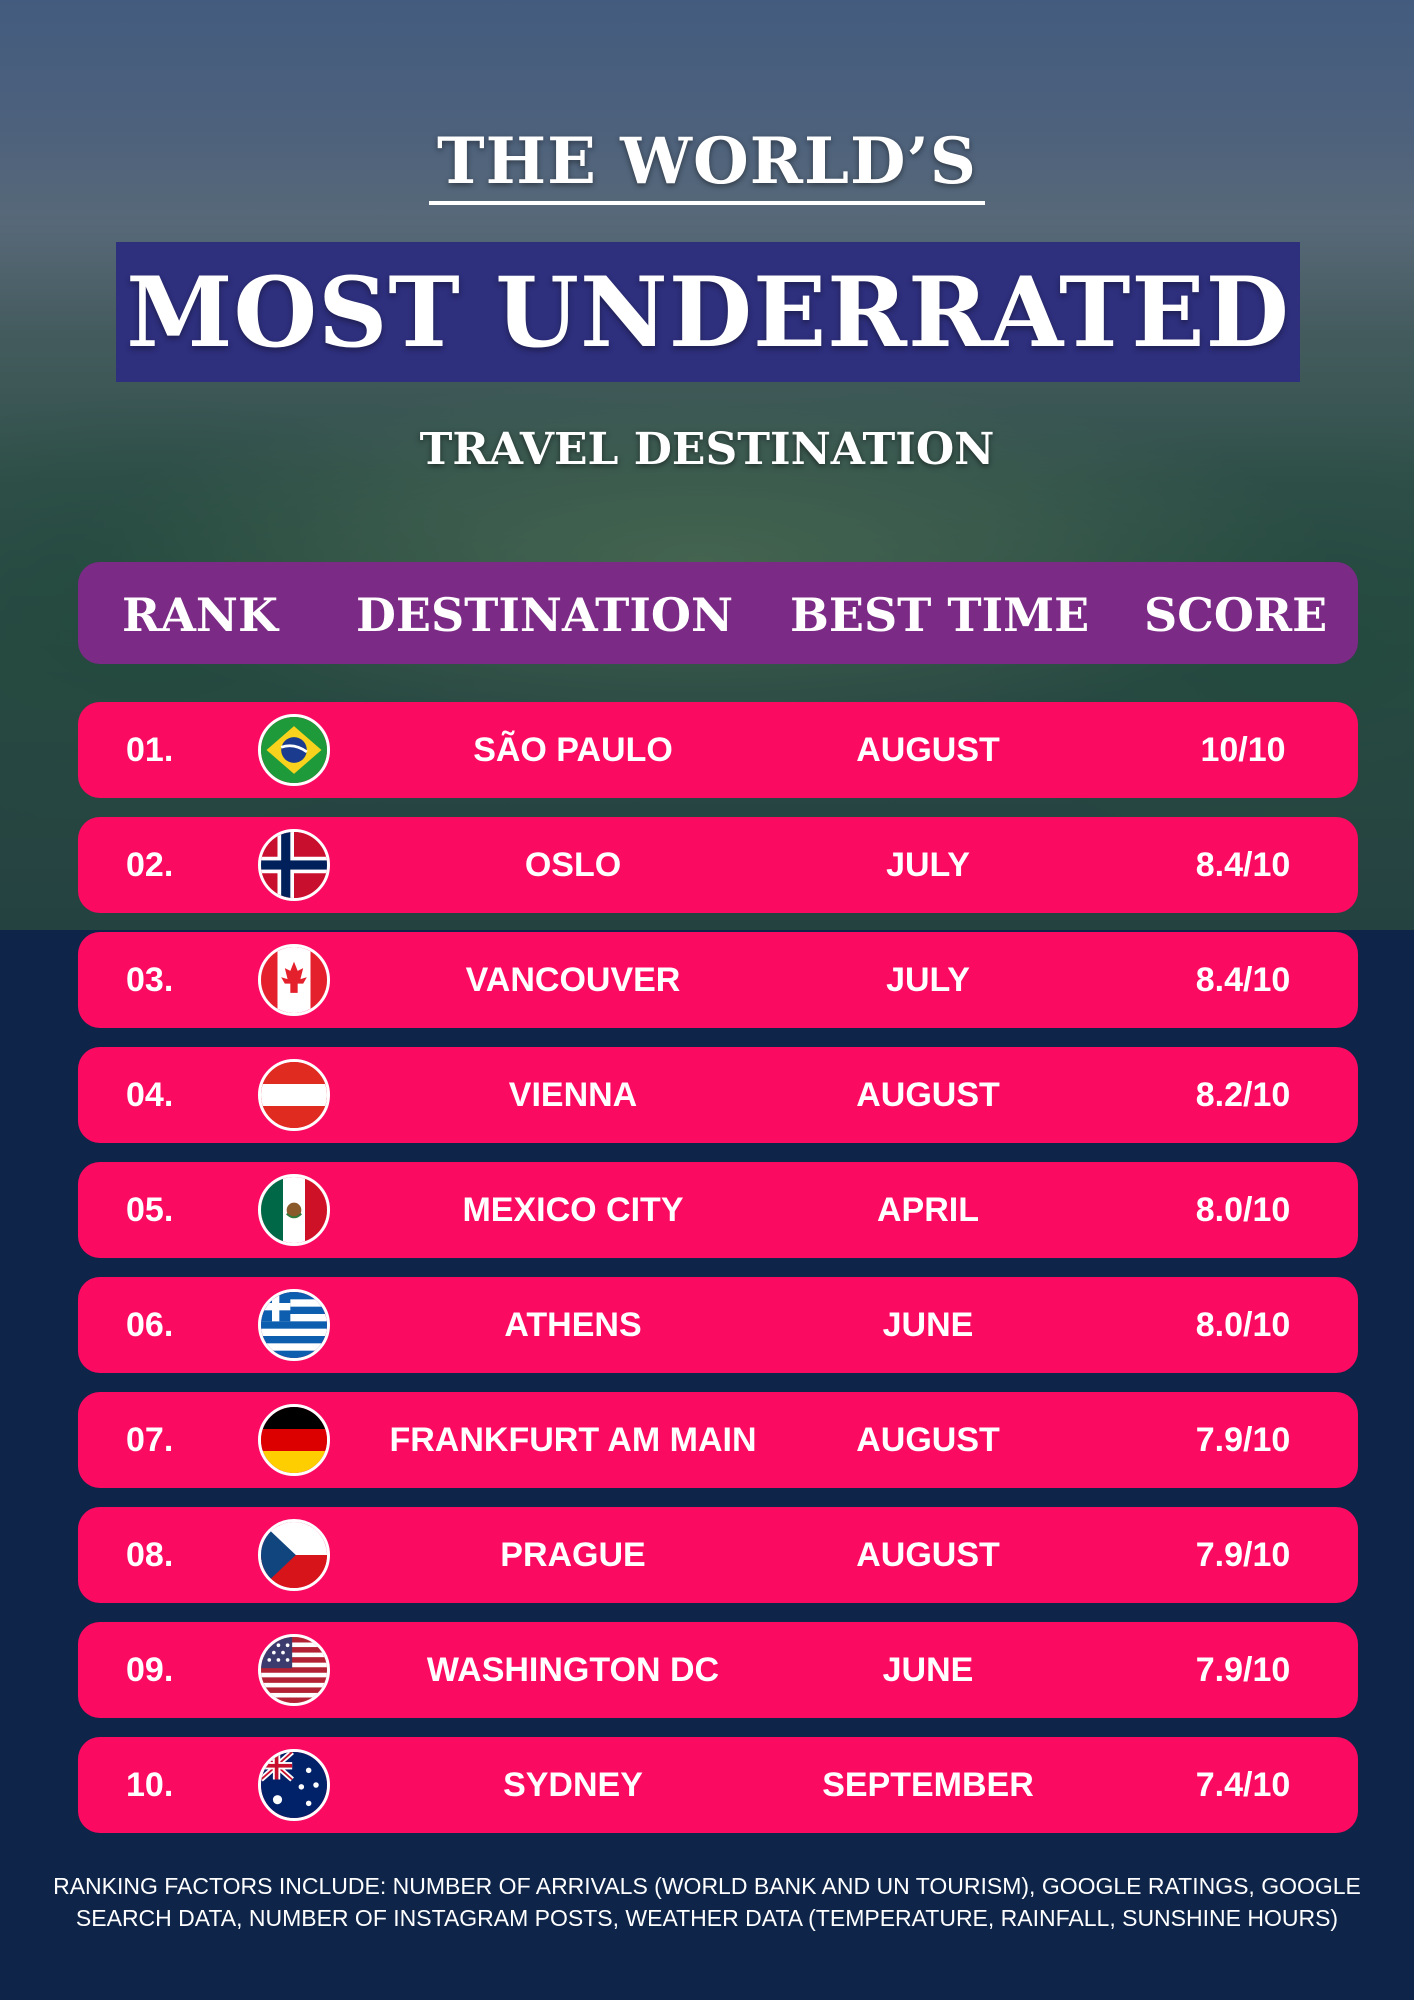  What do you see at coordinates (718, 980) in the screenshot?
I see `table-row: 03. VANCOUVER JULY 8.4/10` at bounding box center [718, 980].